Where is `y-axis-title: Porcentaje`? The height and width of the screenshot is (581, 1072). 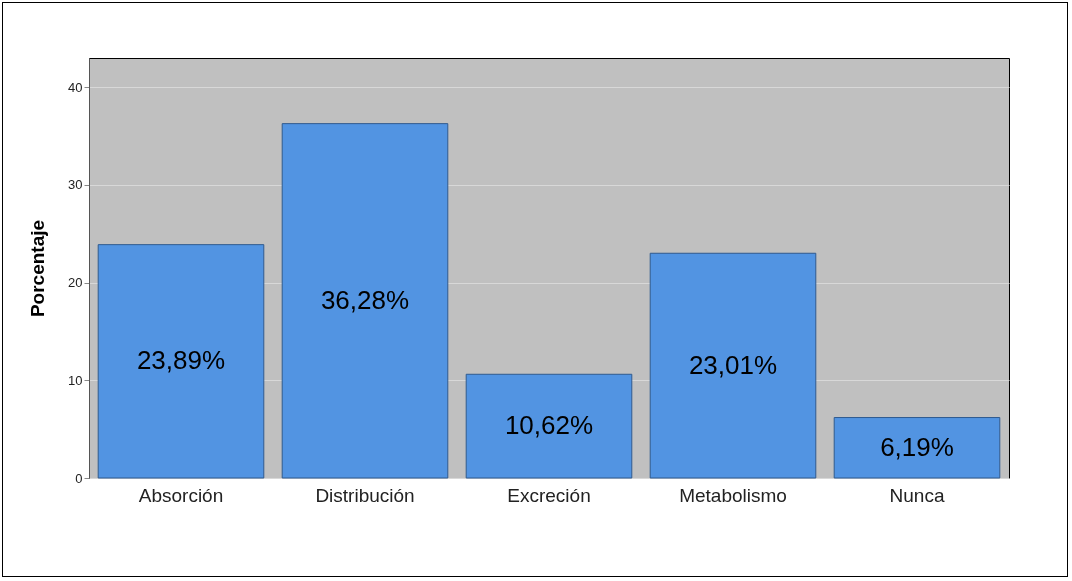 y-axis-title: Porcentaje is located at coordinates (38, 268).